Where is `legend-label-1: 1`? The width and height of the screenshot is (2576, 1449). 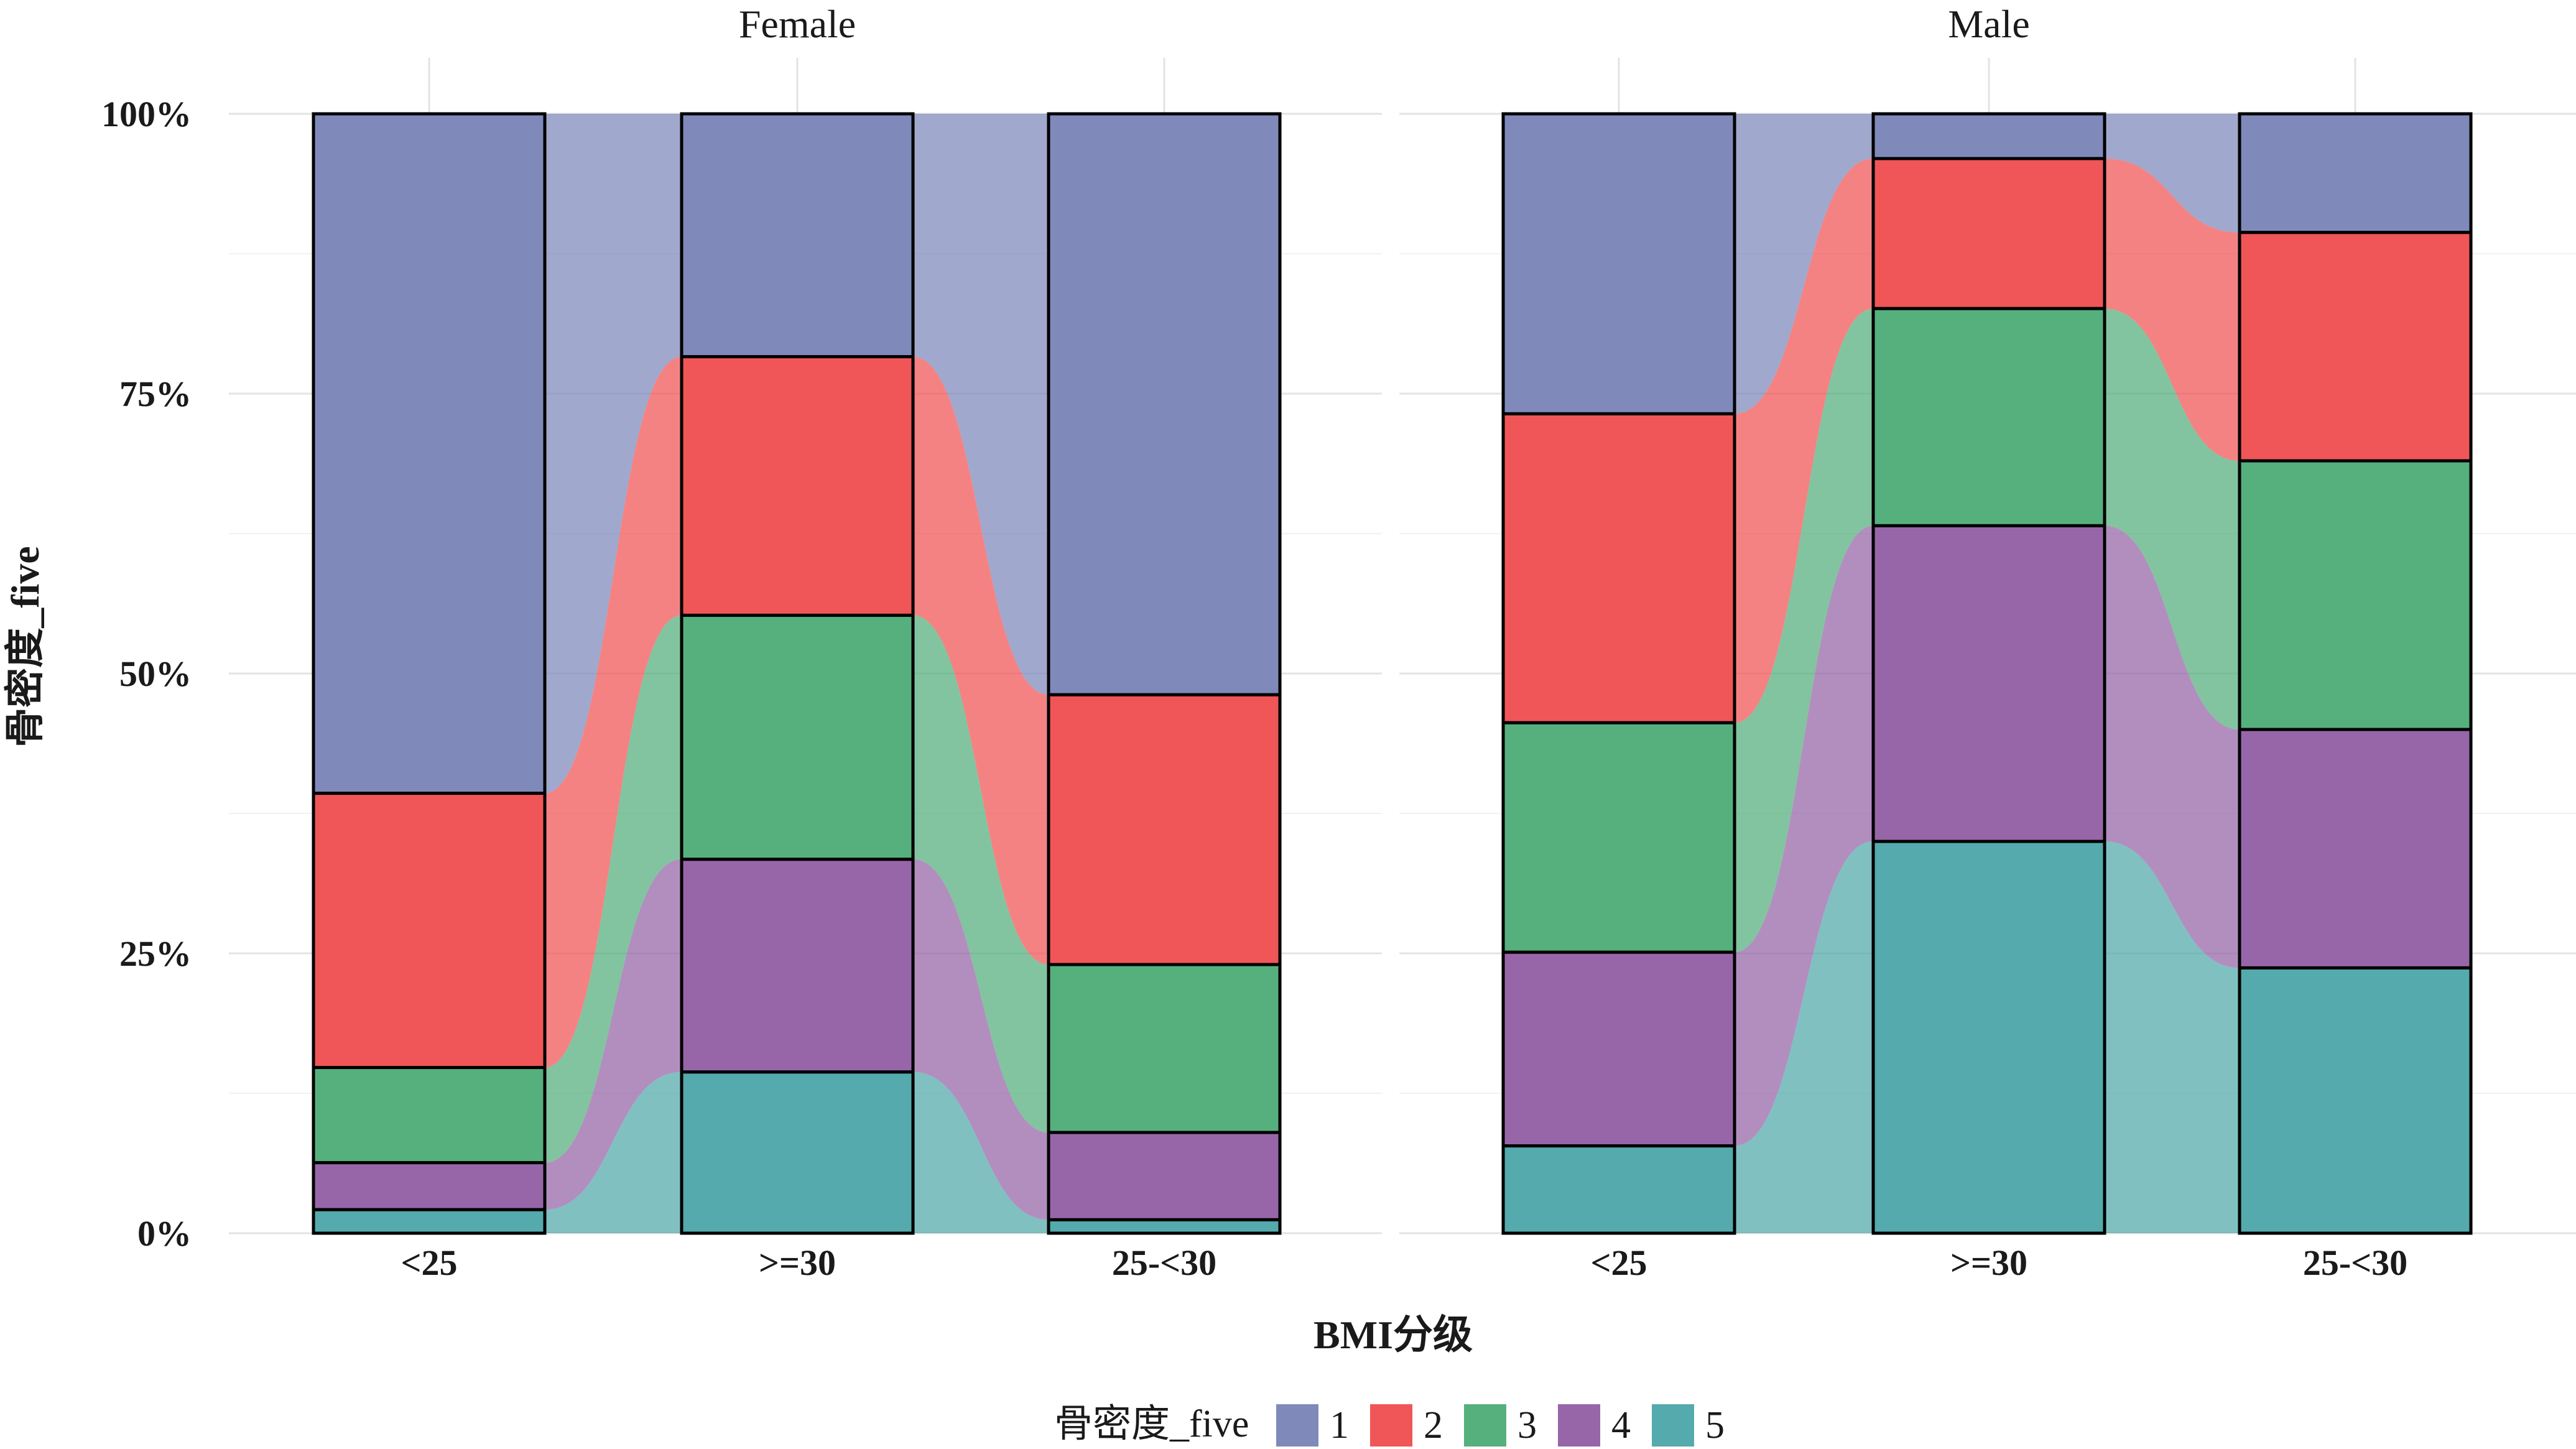 legend-label-1: 1 is located at coordinates (1340, 1425).